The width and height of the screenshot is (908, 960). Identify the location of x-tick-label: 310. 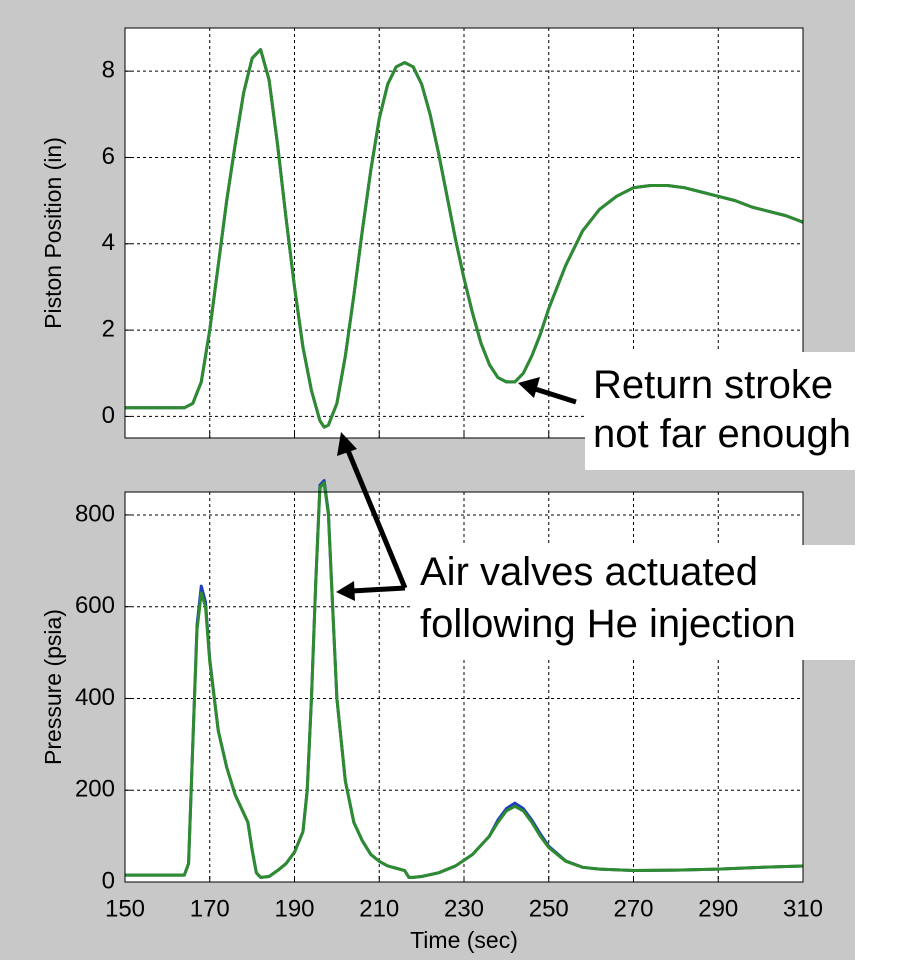
(803, 908).